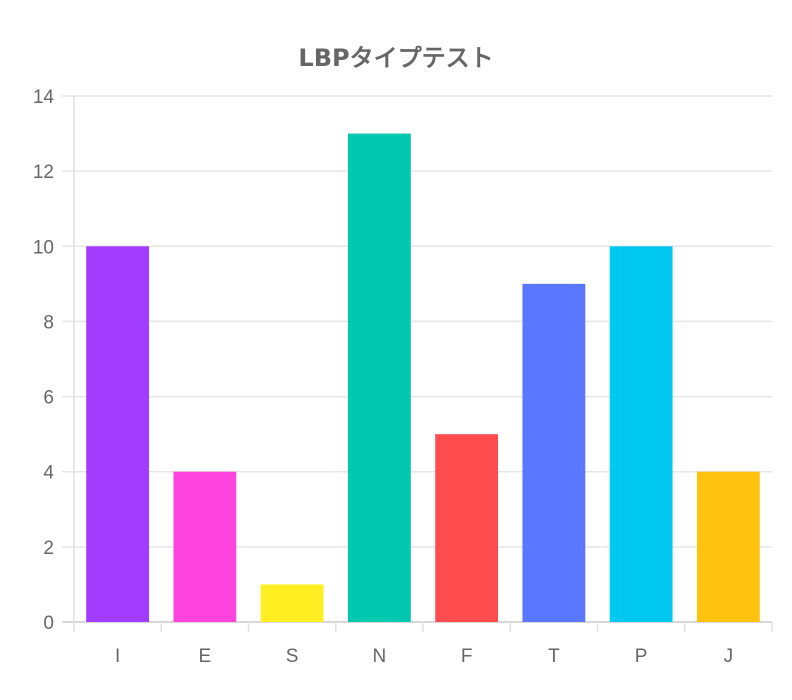 This screenshot has height=700, width=792. Describe the element at coordinates (554, 452) in the screenshot. I see `bar-T` at that location.